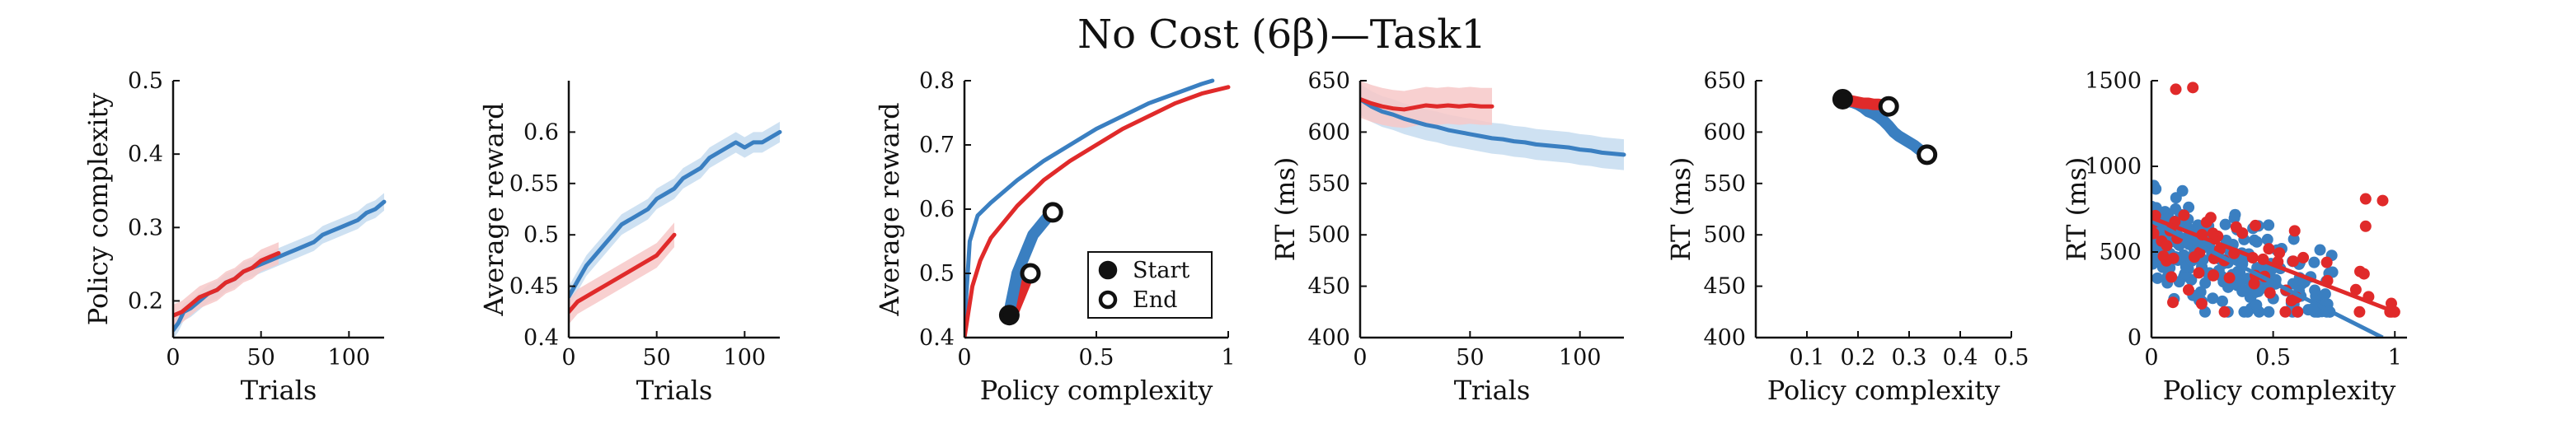 This screenshot has width=2576, height=429. I want to click on y-tick-label: 0, so click(2135, 338).